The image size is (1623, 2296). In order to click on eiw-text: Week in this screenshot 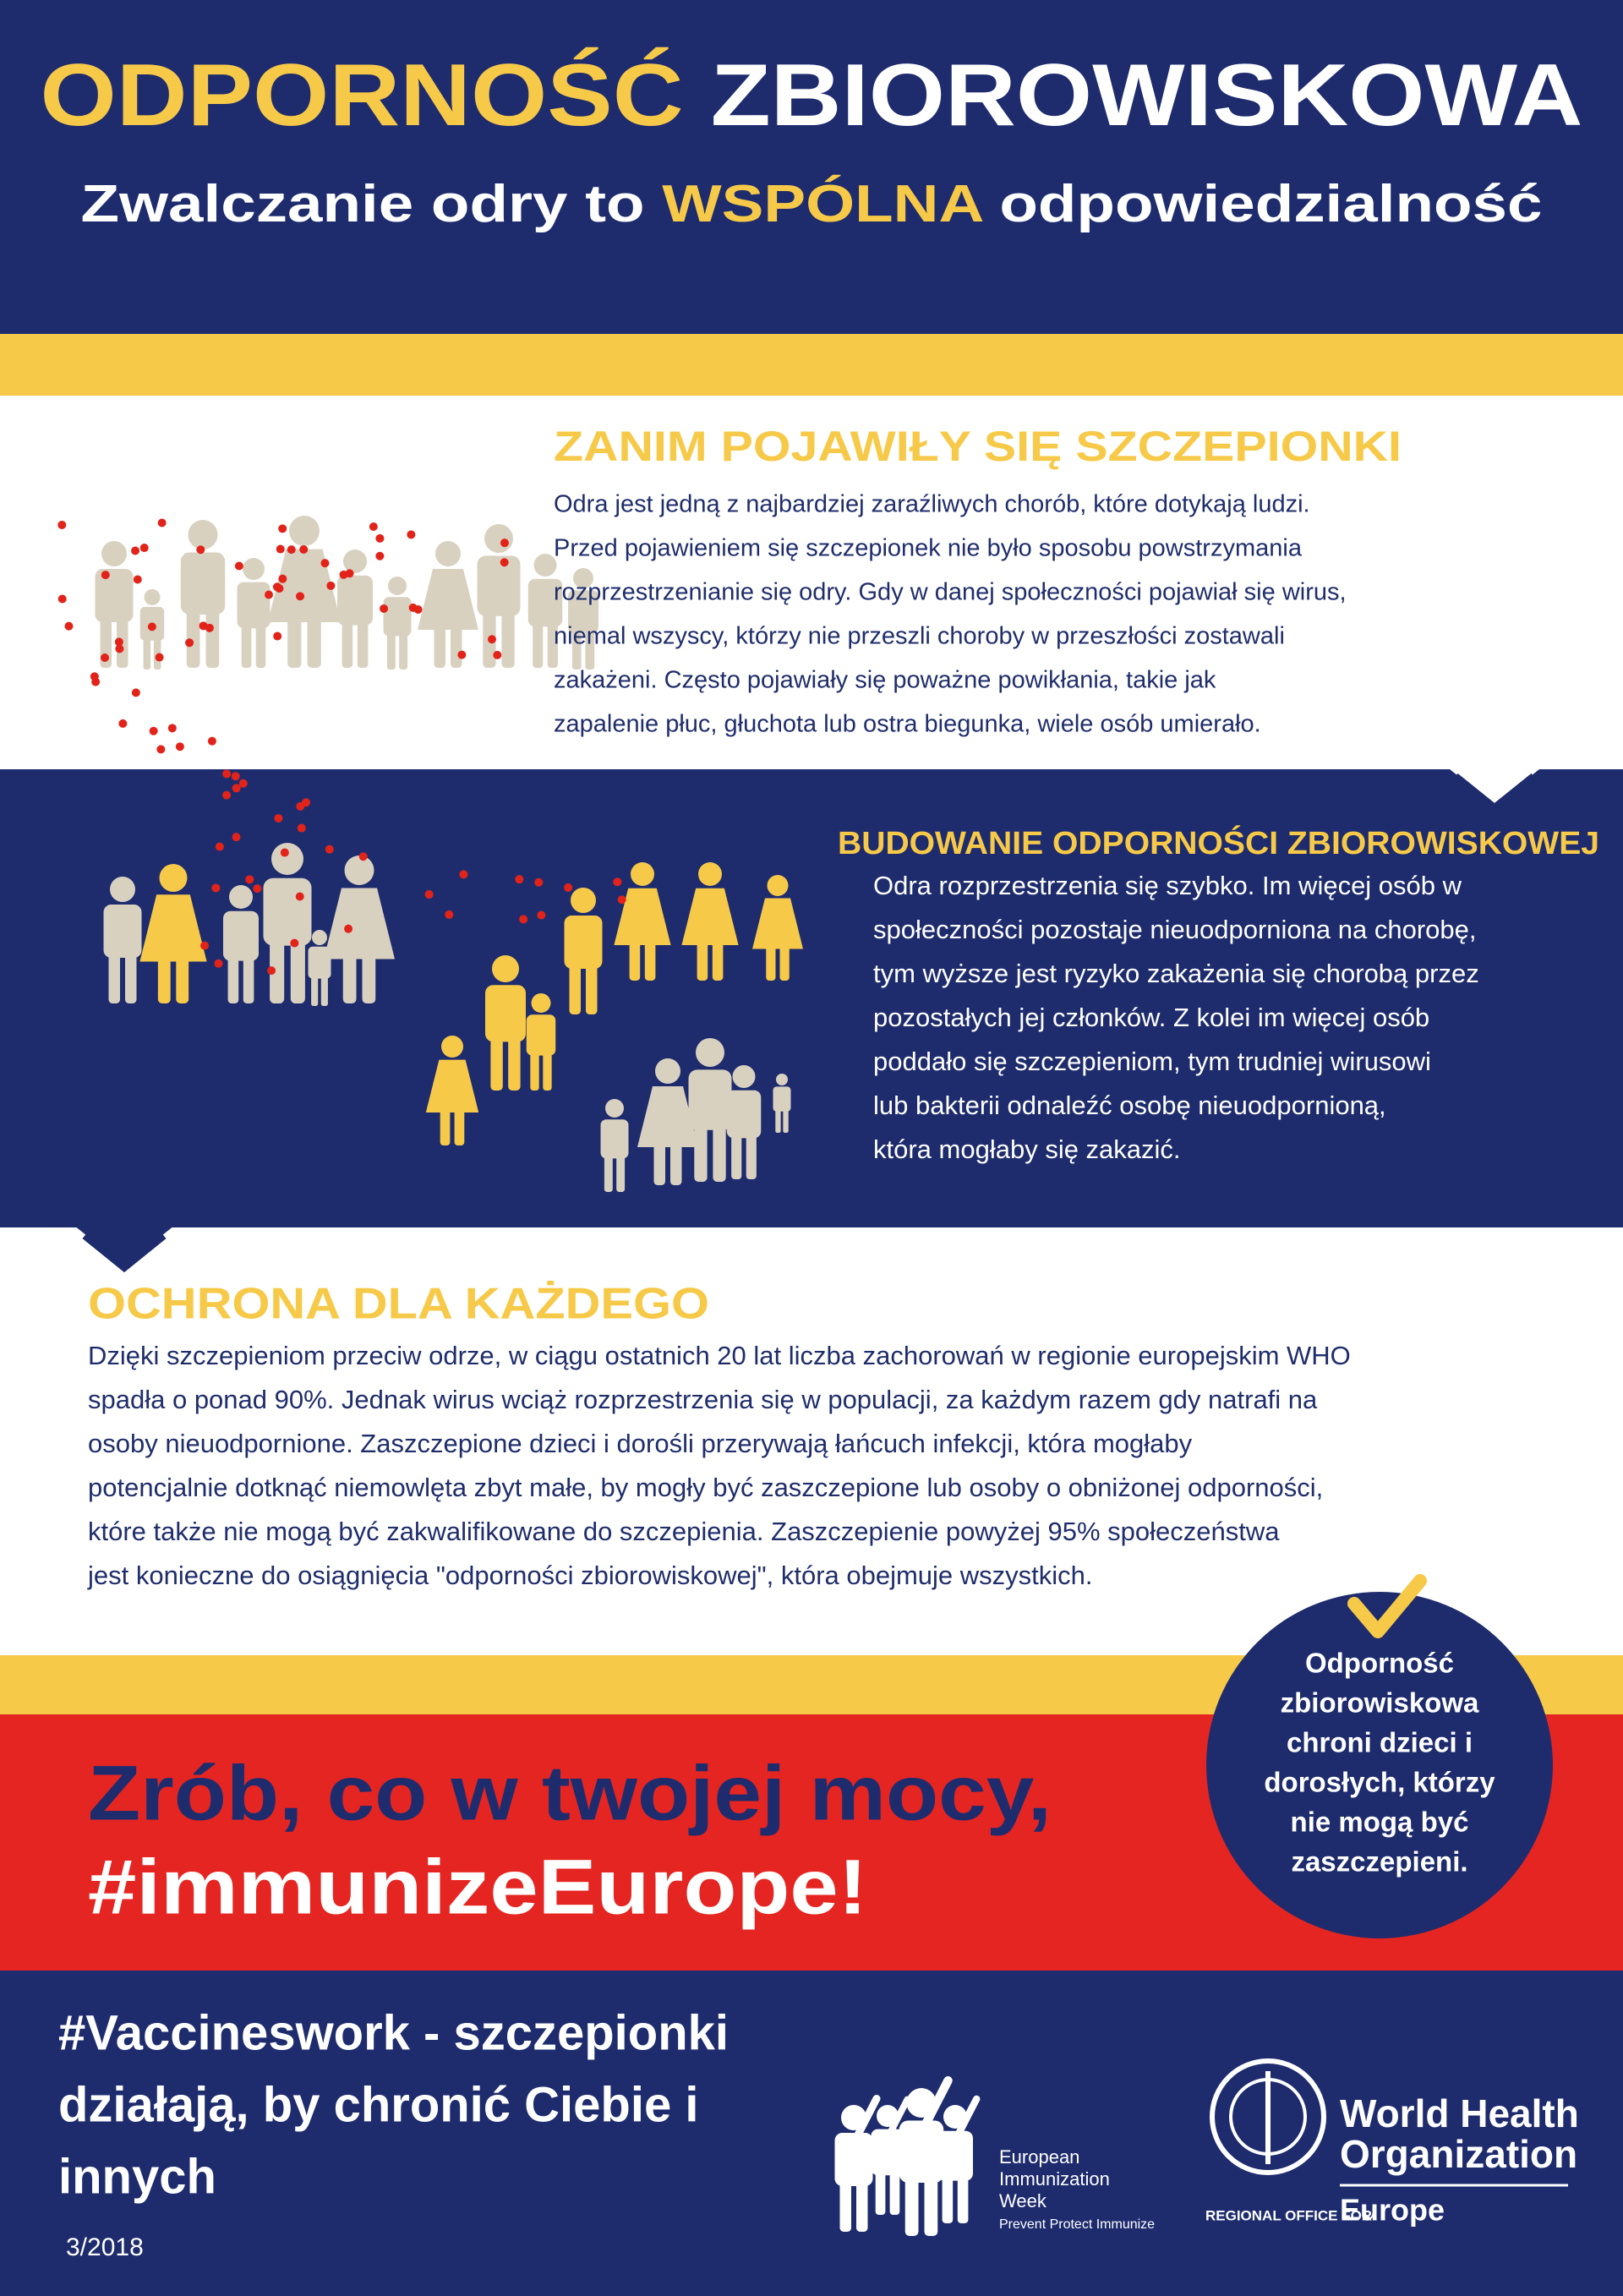, I will do `click(1023, 2200)`.